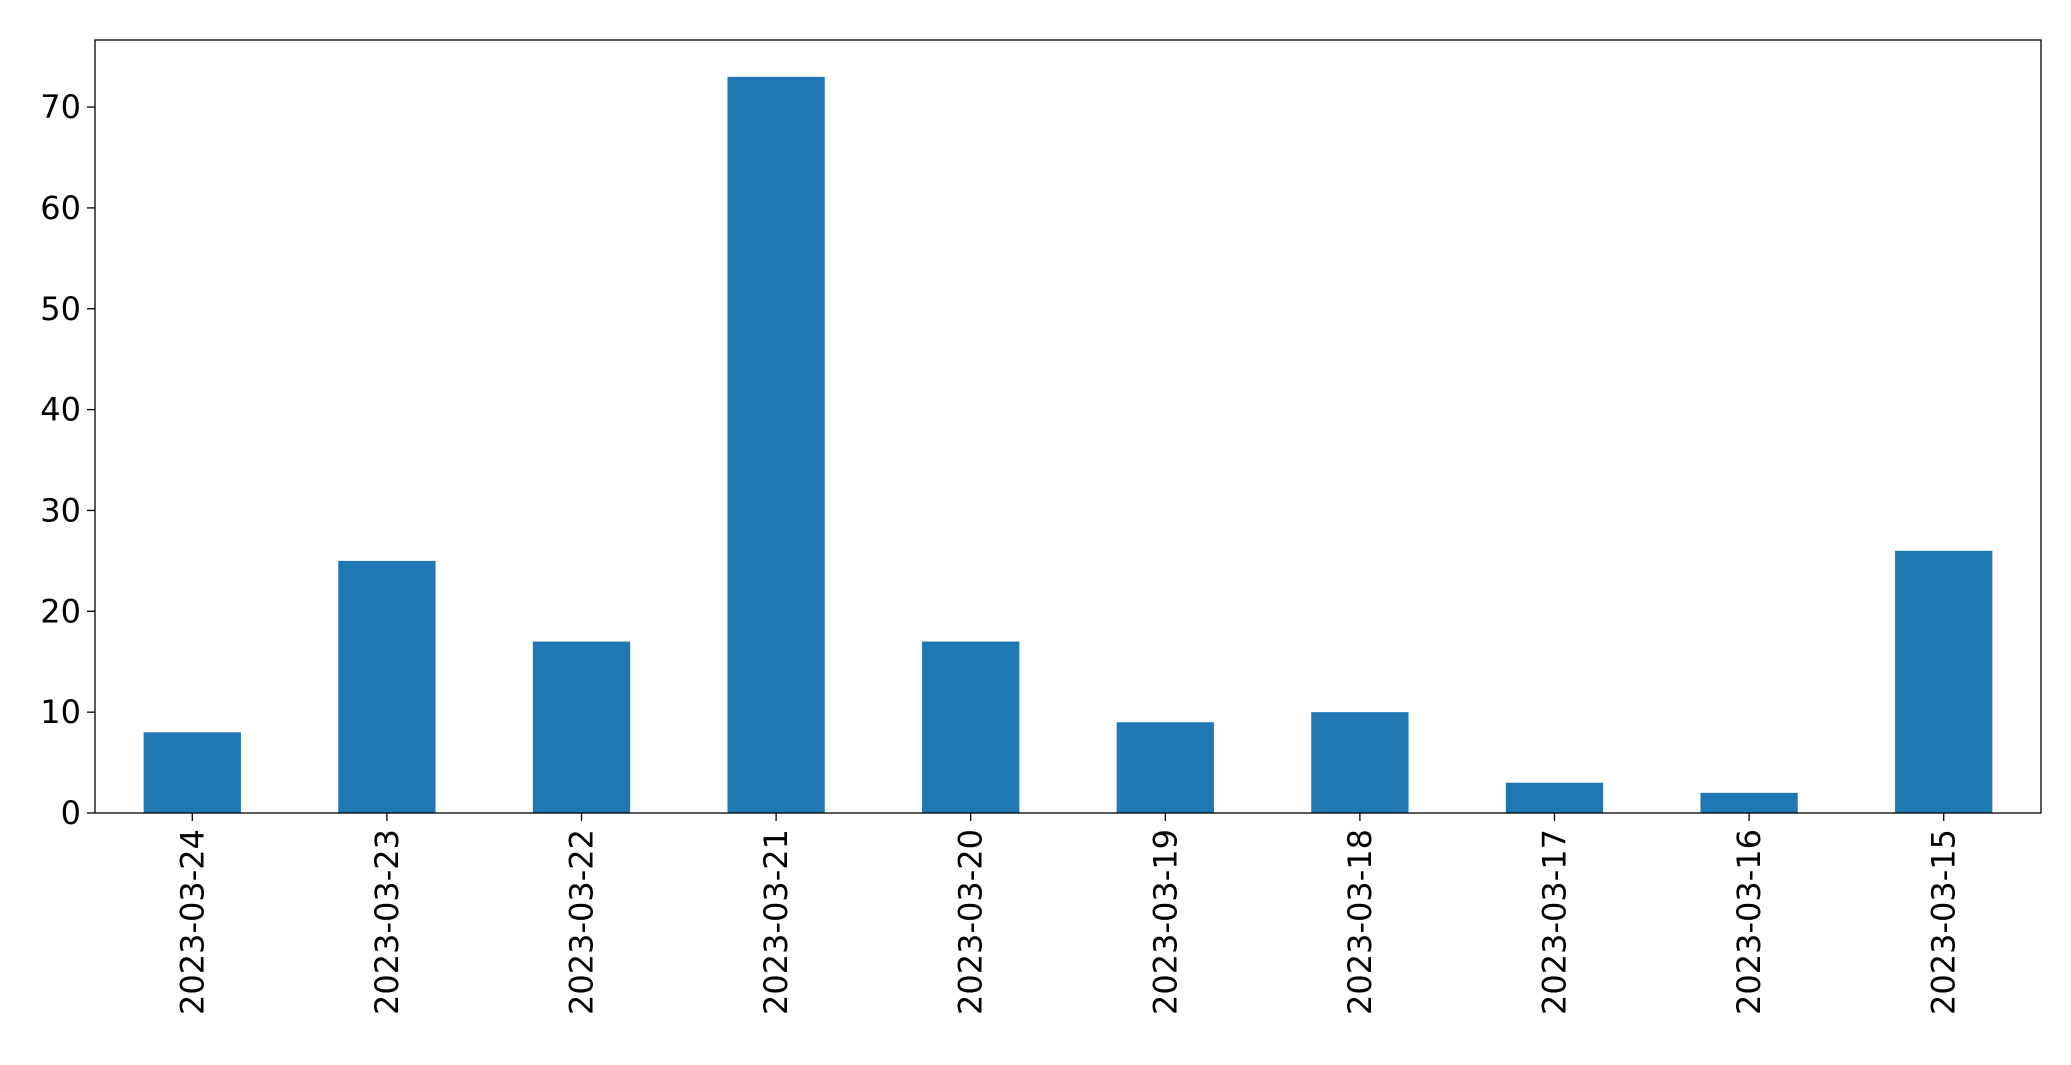  I want to click on y-tick-label: 10, so click(60, 712).